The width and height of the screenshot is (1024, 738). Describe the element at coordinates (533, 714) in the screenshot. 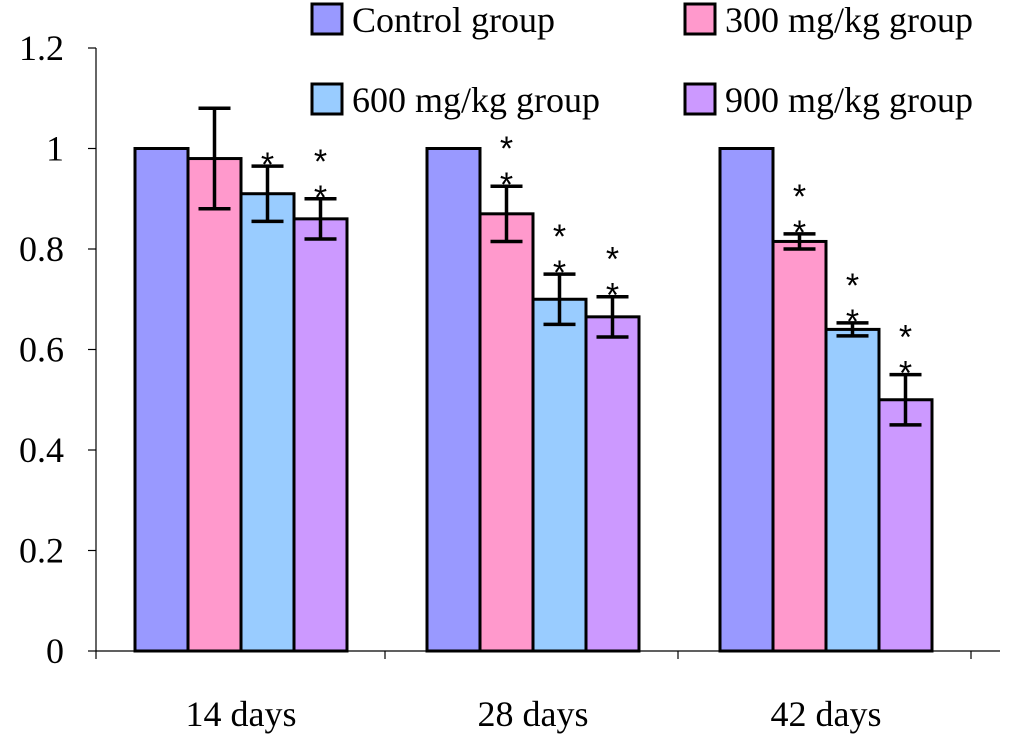

I see `x-category-label: 28 days` at that location.